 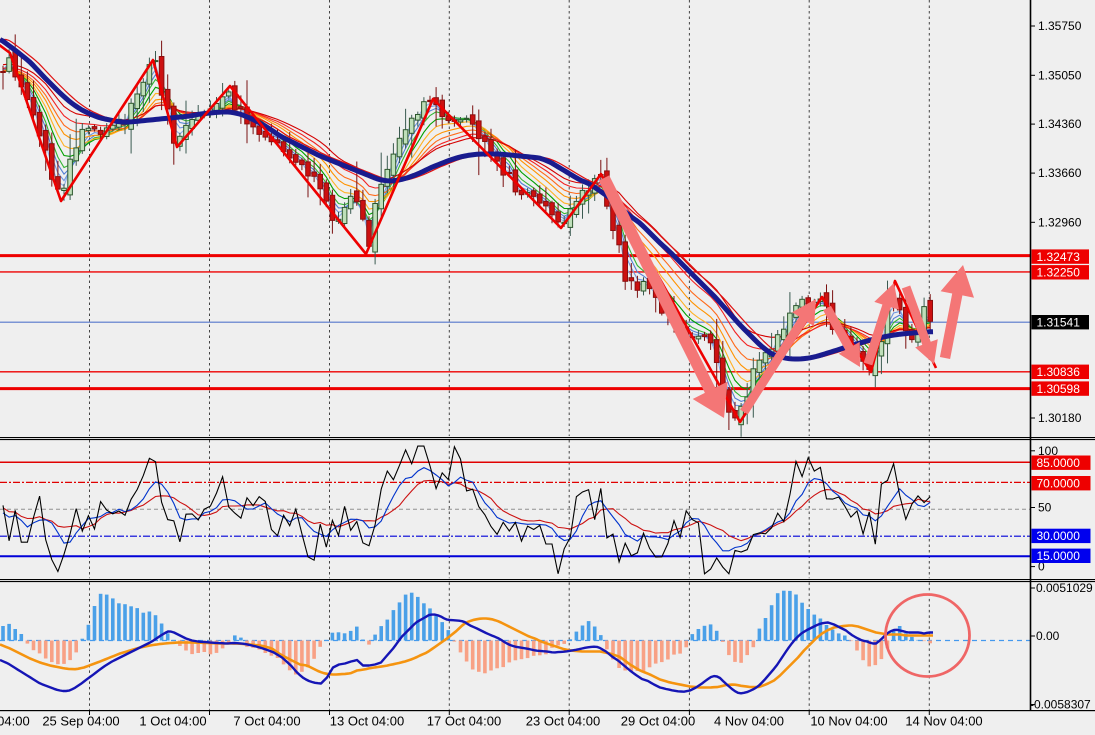 I want to click on svg-text: -0.0058307, so click(x=1060, y=705).